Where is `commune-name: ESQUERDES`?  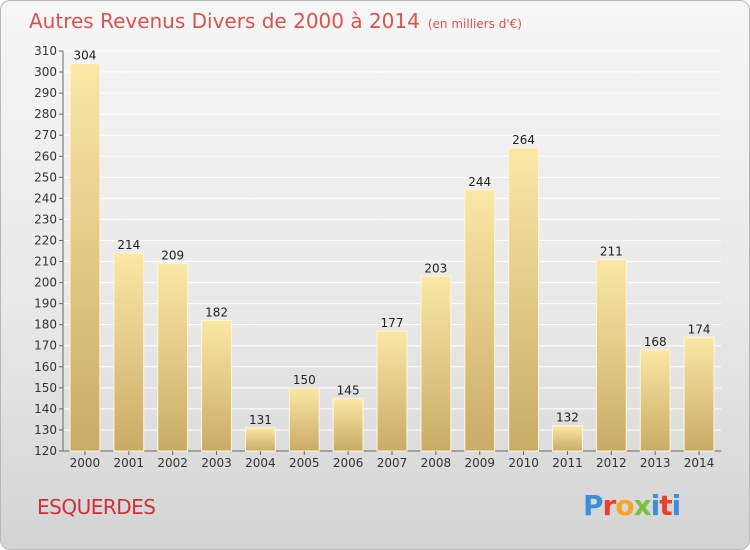 commune-name: ESQUERDES is located at coordinates (96, 507).